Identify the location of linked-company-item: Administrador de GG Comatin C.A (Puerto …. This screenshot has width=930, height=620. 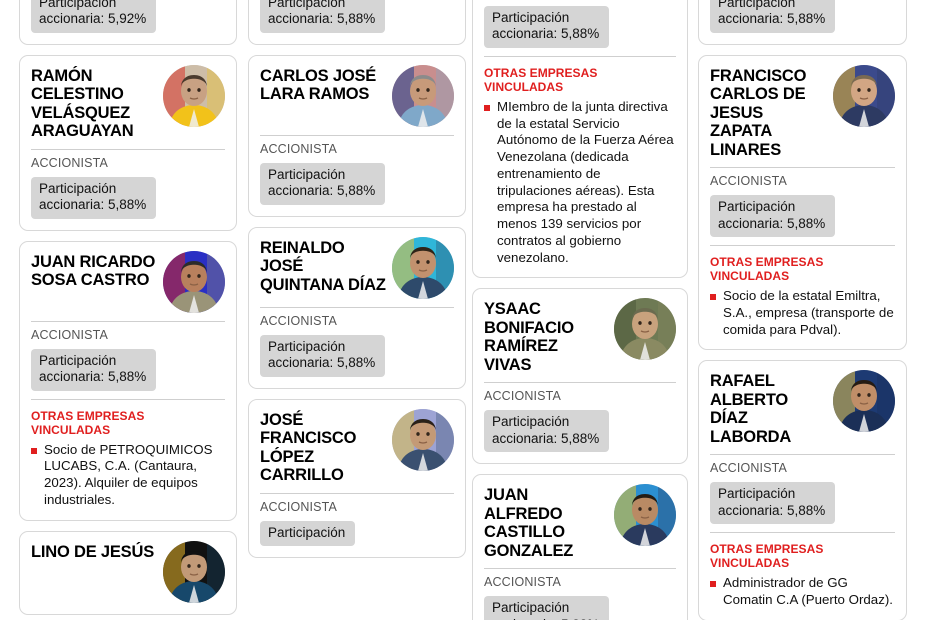
(802, 592).